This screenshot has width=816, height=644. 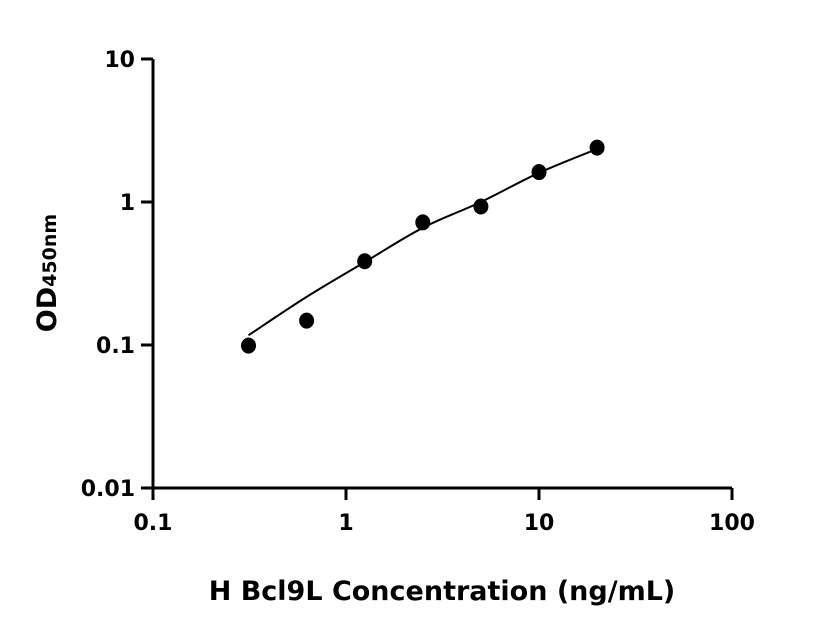 What do you see at coordinates (442, 591) in the screenshot?
I see `x-axis-label: H Bcl9L Concentration (ng/mL)` at bounding box center [442, 591].